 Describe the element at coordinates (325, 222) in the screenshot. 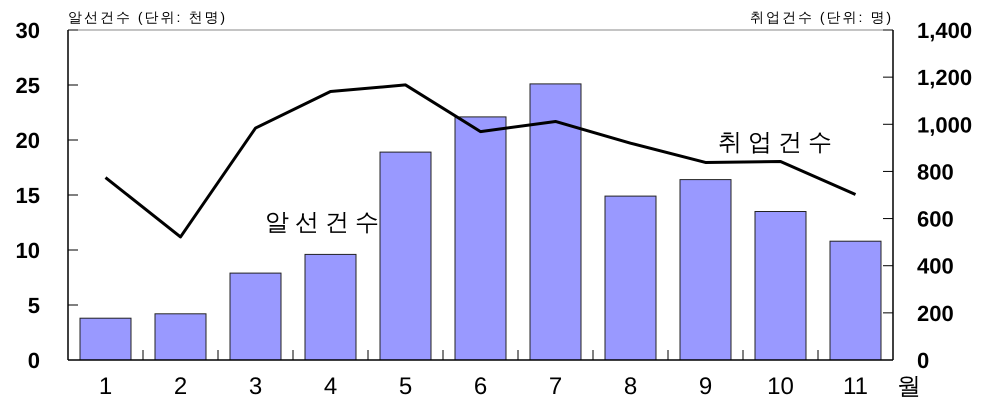

I see `series-label: 알선건수` at that location.